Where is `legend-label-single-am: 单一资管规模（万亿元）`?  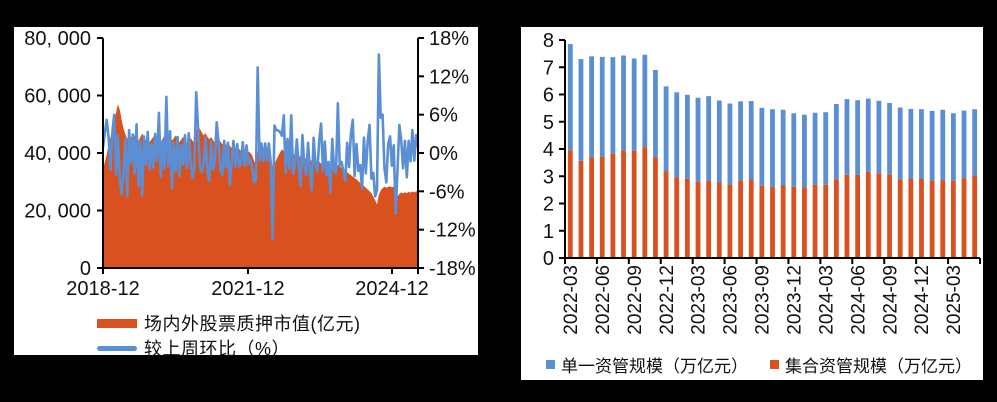
legend-label-single-am: 单一资管规模（万亿元） is located at coordinates (654, 366).